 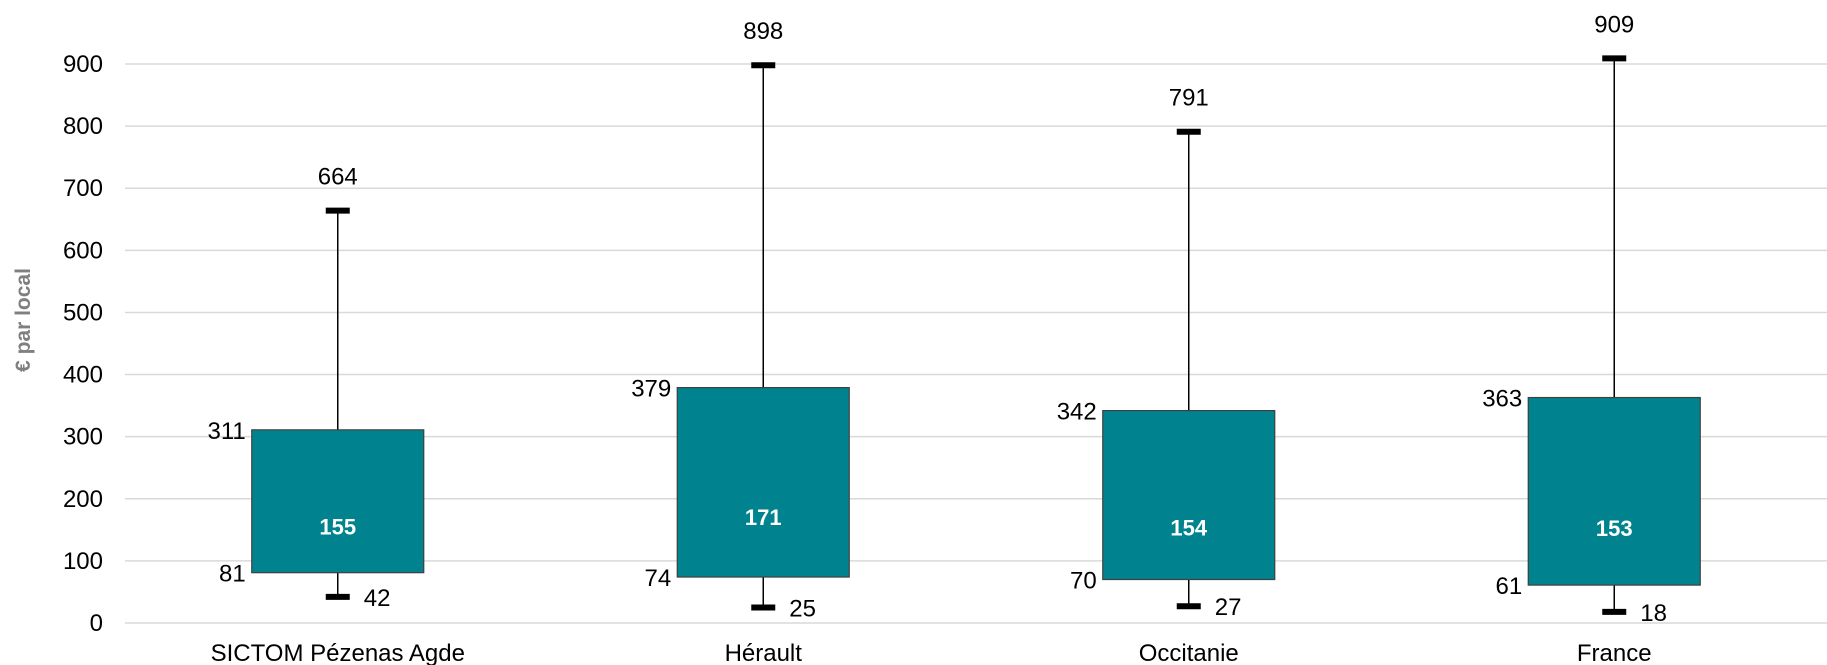 What do you see at coordinates (1502, 399) in the screenshot?
I see `q3-label: 363` at bounding box center [1502, 399].